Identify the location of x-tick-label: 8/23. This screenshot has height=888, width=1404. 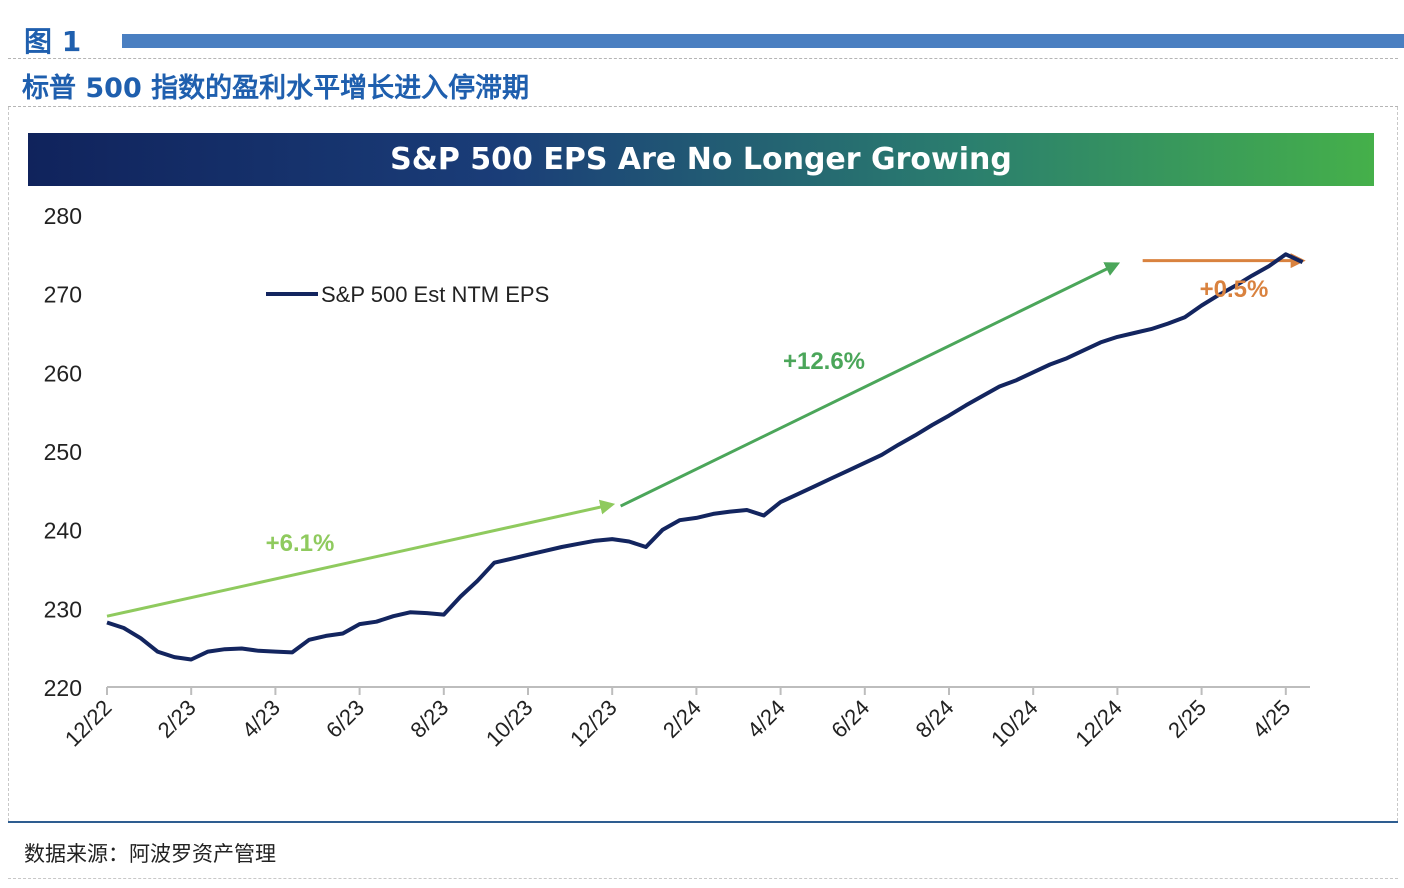
(429, 719).